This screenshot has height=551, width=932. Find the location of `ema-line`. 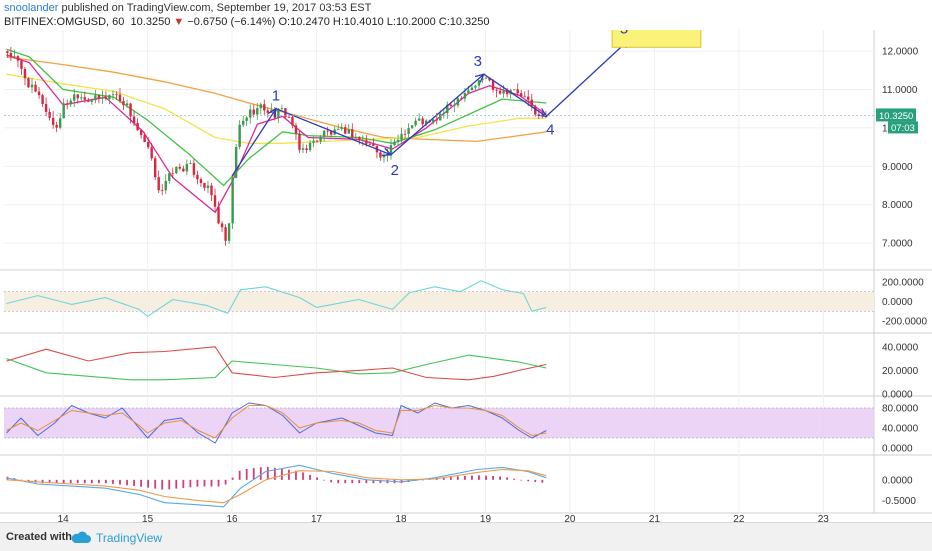

ema-line is located at coordinates (276, 99).